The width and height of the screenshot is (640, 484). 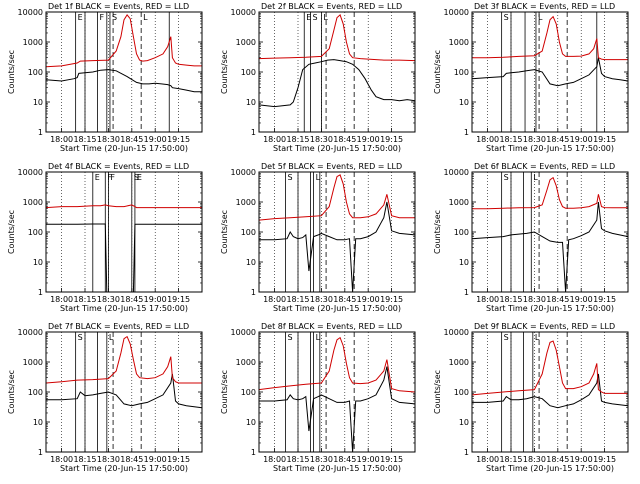 I want to click on chart-title: Det 8f BLACK = Events, RED = LLD, so click(x=331, y=326).